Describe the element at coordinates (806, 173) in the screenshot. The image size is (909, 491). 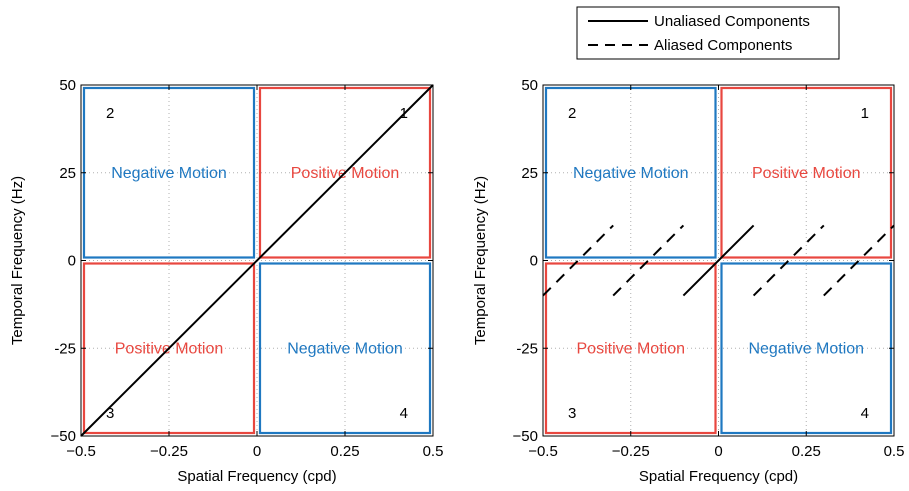
I see `quadrant-1-motion-label: Positive Motion` at that location.